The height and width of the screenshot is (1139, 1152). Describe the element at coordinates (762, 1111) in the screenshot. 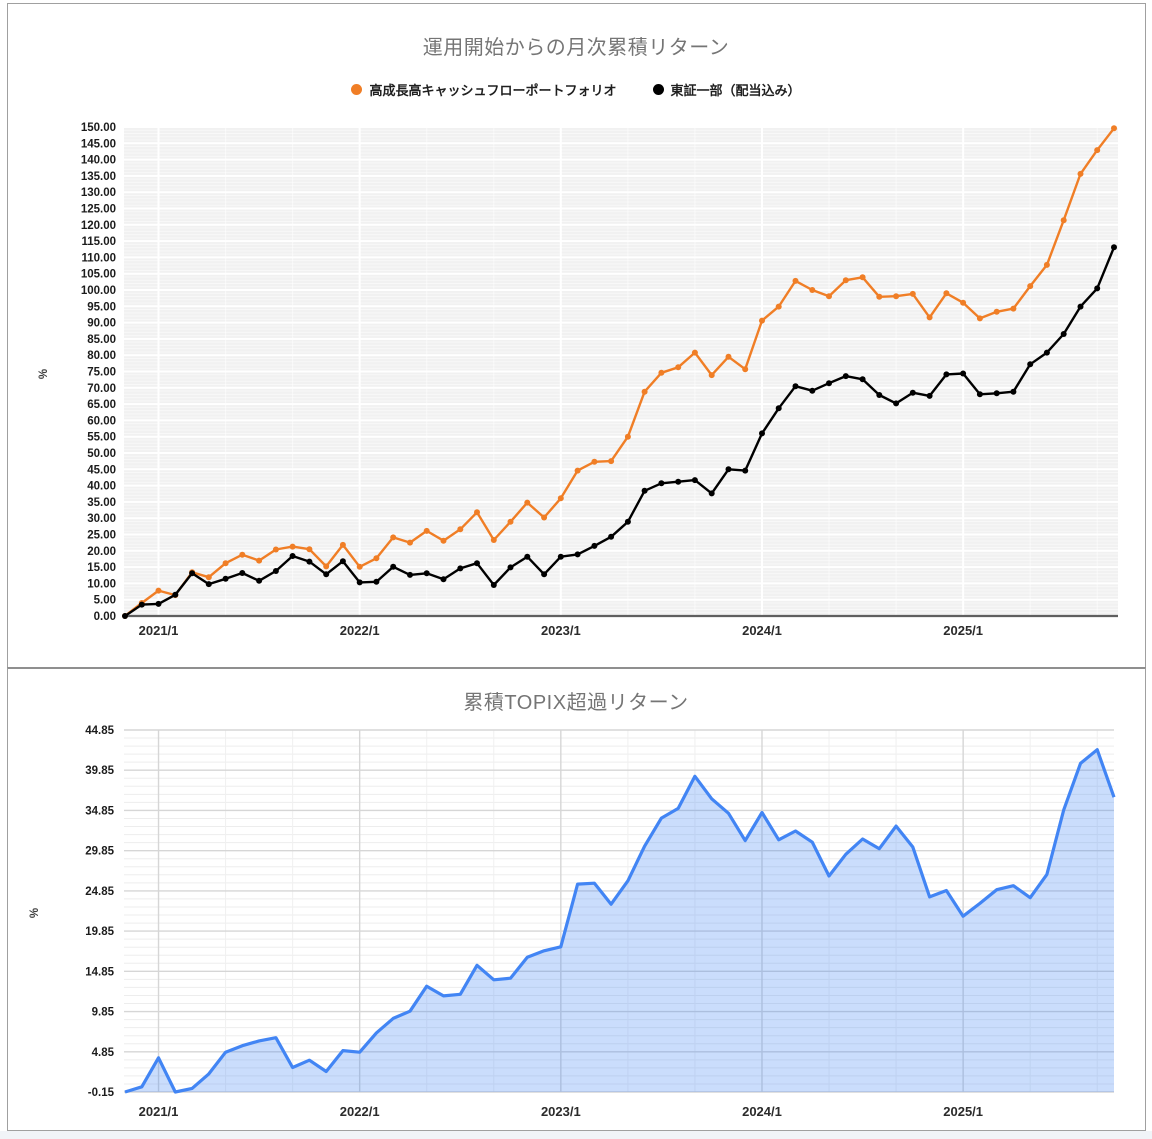

I see `xtick-text: 2024/1` at that location.